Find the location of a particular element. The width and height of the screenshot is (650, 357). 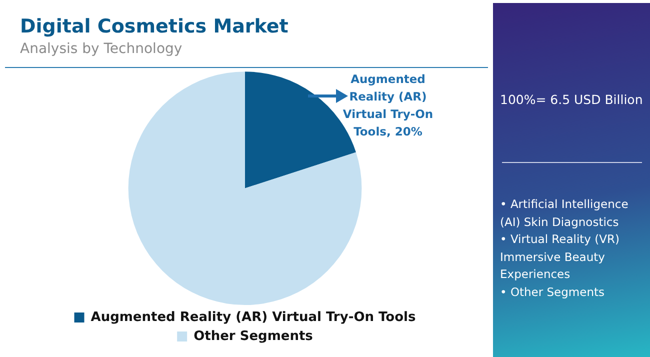

chart-title: Digital Cosmetics Market is located at coordinates (154, 26).